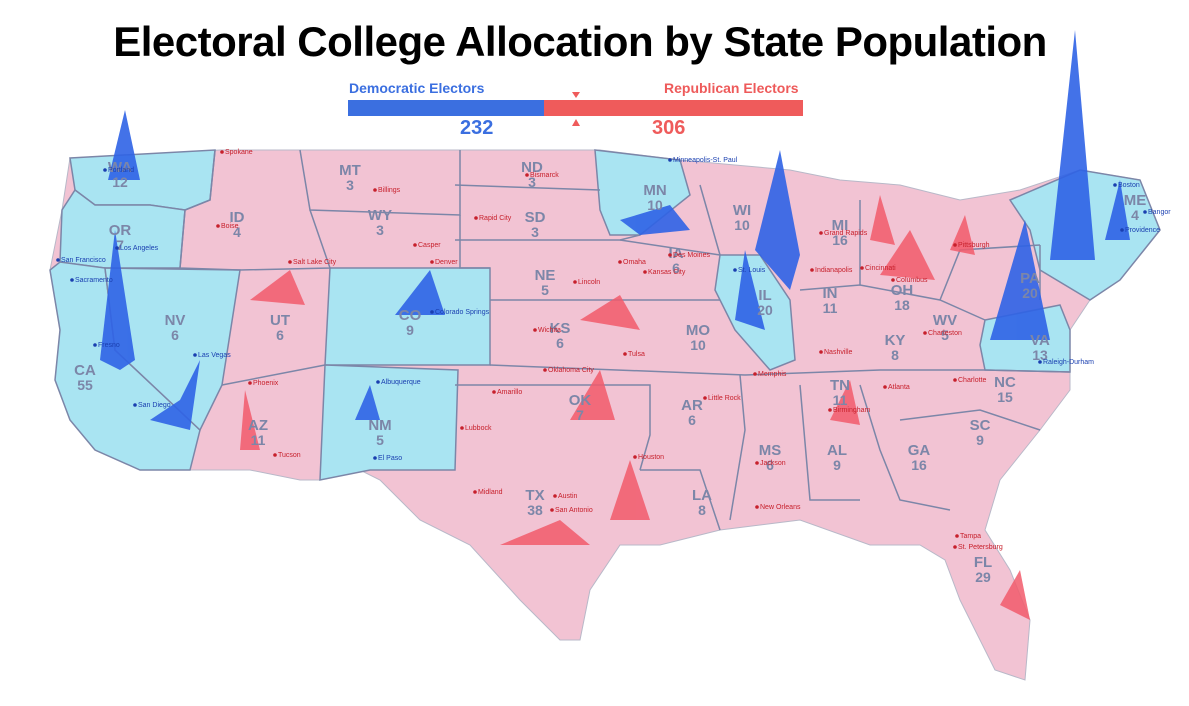 The image size is (1189, 706). What do you see at coordinates (380, 230) in the screenshot?
I see `state-ev-wy: 3` at bounding box center [380, 230].